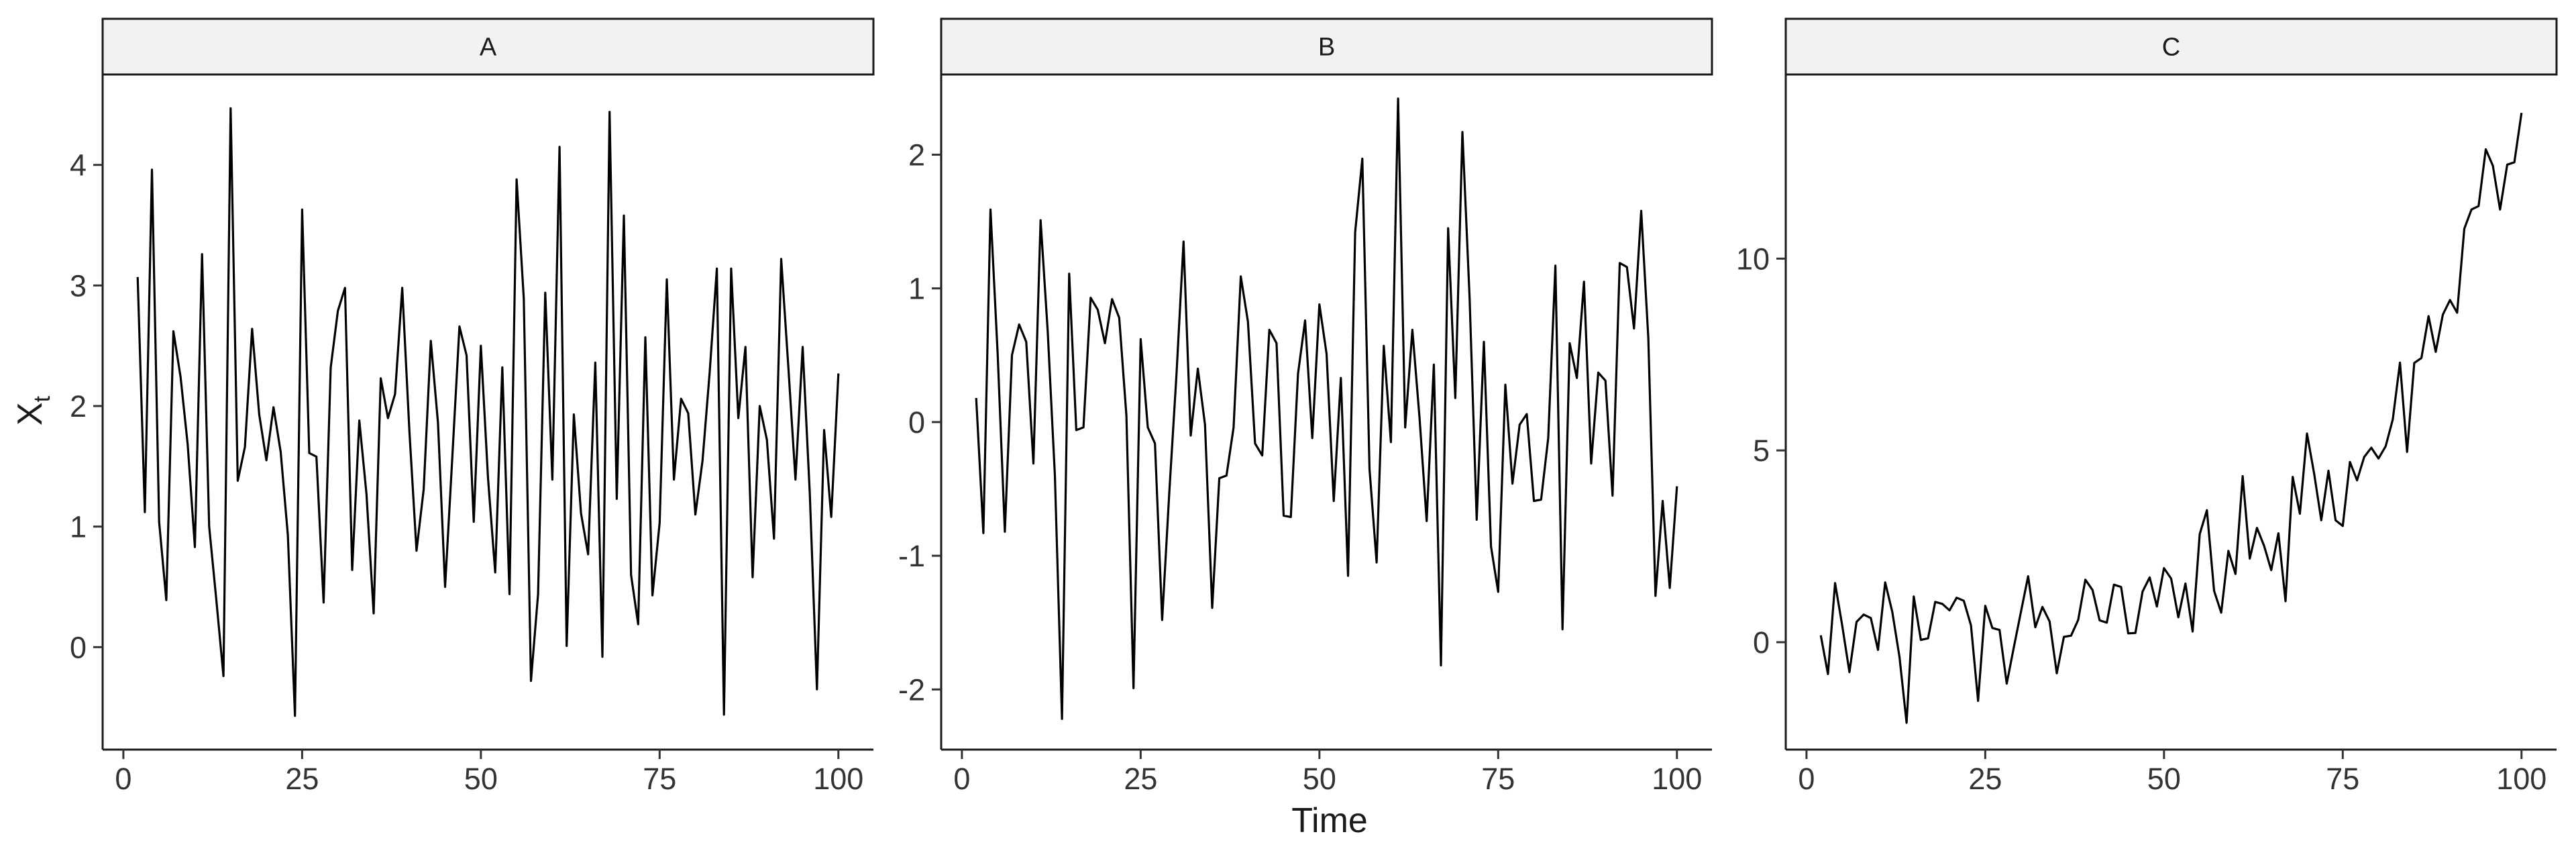 This screenshot has height=859, width=2576. What do you see at coordinates (78, 166) in the screenshot?
I see `panel-a-y-tick-label: 4` at bounding box center [78, 166].